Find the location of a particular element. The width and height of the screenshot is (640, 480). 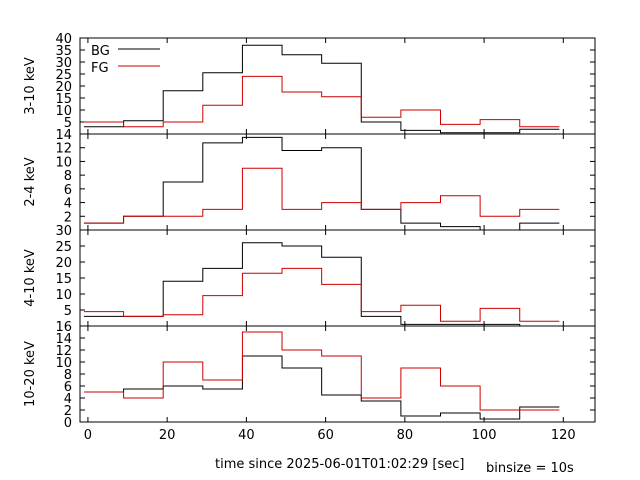

y-axis-label: 10-20 keV is located at coordinates (30, 374).